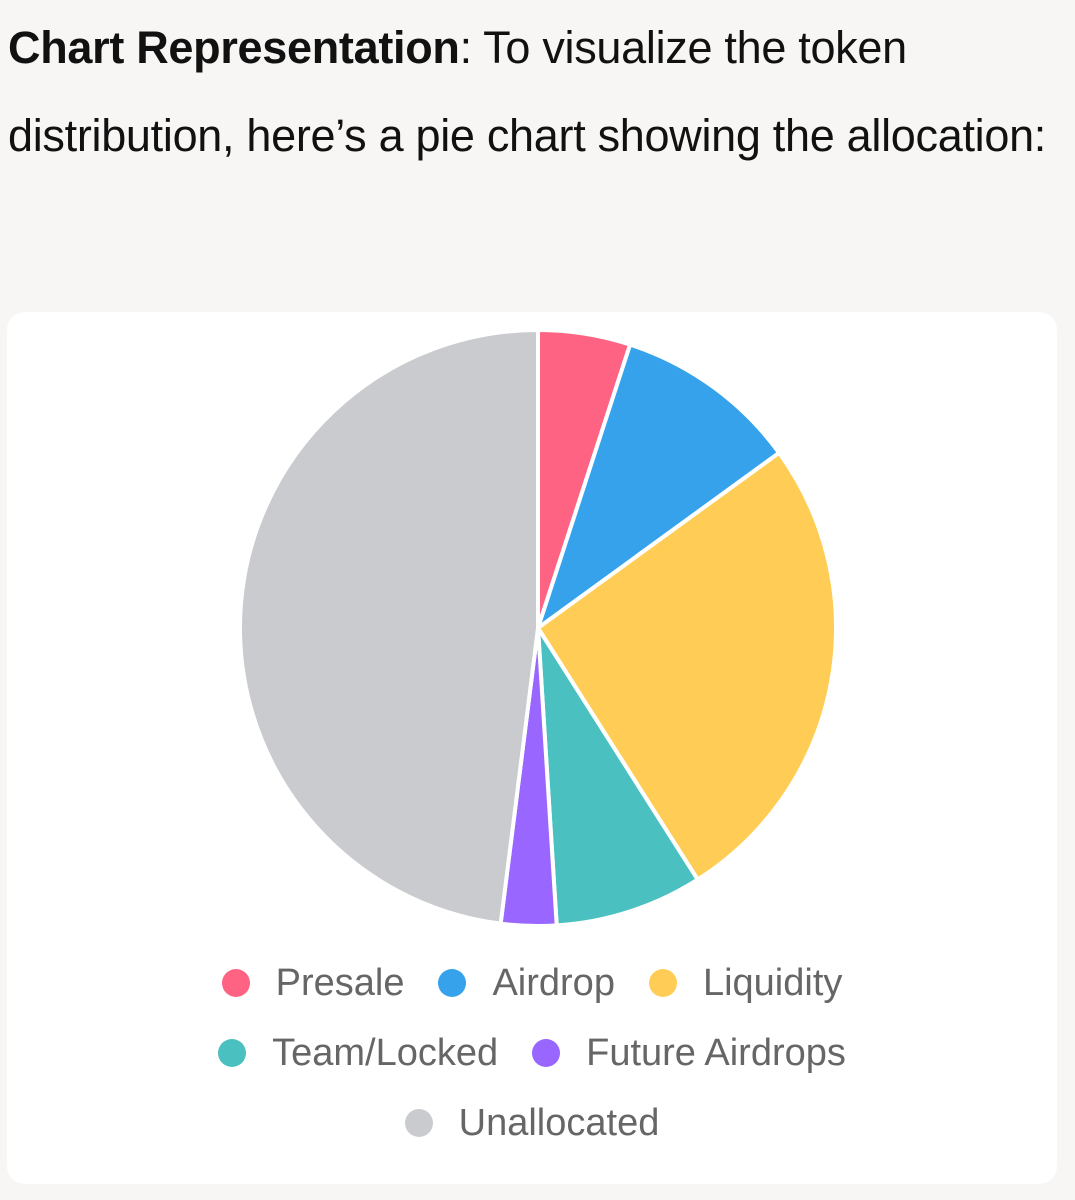 This screenshot has height=1200, width=1075. I want to click on legend-item-airdrop: Airdrop, so click(526, 983).